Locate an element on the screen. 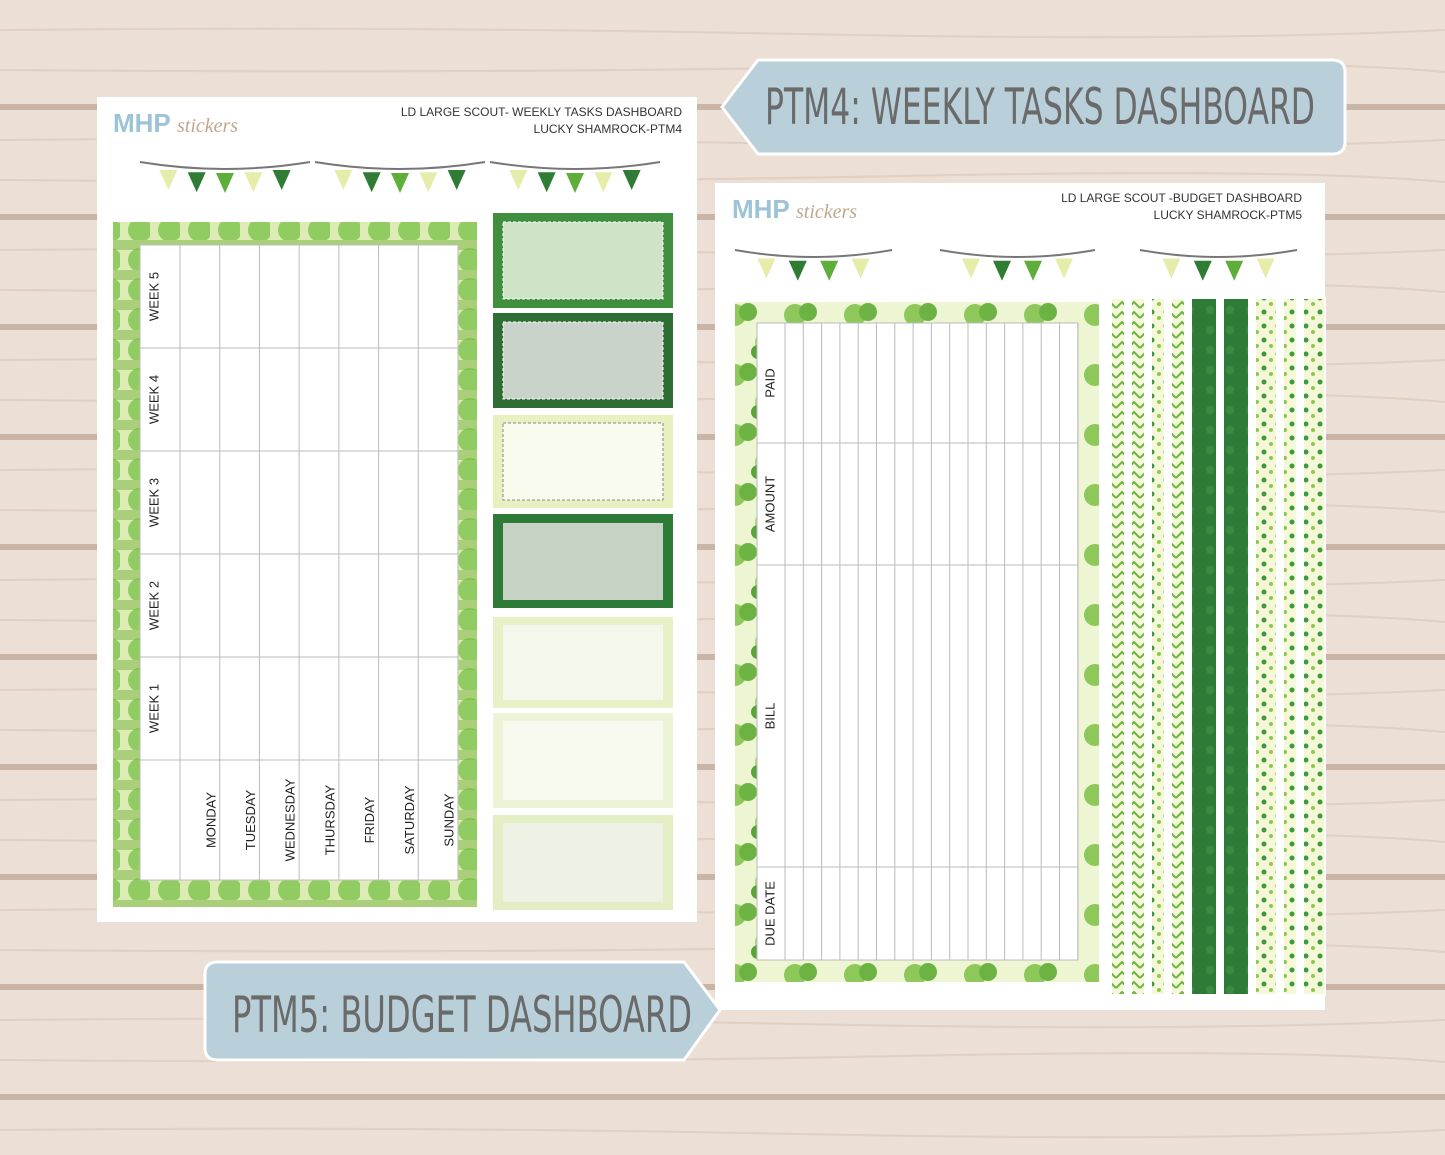 This screenshot has width=1445, height=1155. sheet-subheader: LUCKY SHAMROCK-PTM4 is located at coordinates (608, 129).